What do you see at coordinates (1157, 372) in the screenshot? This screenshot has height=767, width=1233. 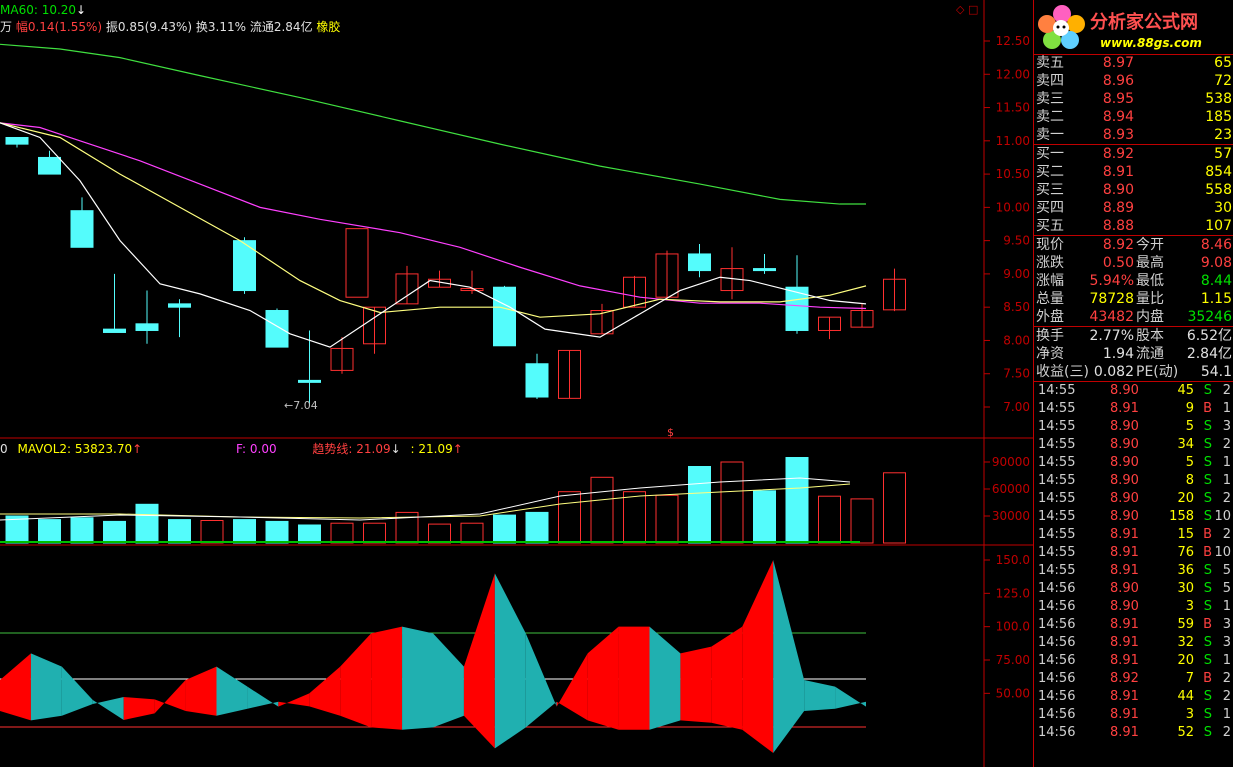 I see `label-2: PE(动)` at bounding box center [1157, 372].